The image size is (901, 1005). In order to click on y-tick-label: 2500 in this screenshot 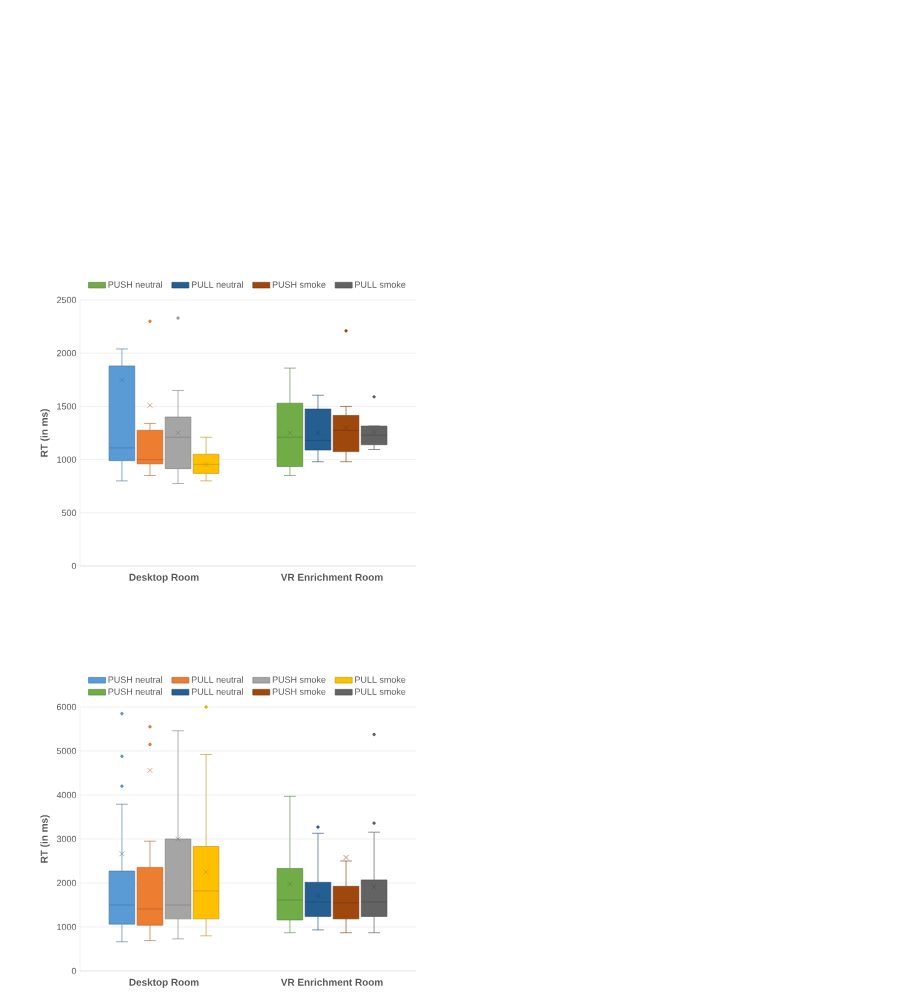, I will do `click(66, 300)`.